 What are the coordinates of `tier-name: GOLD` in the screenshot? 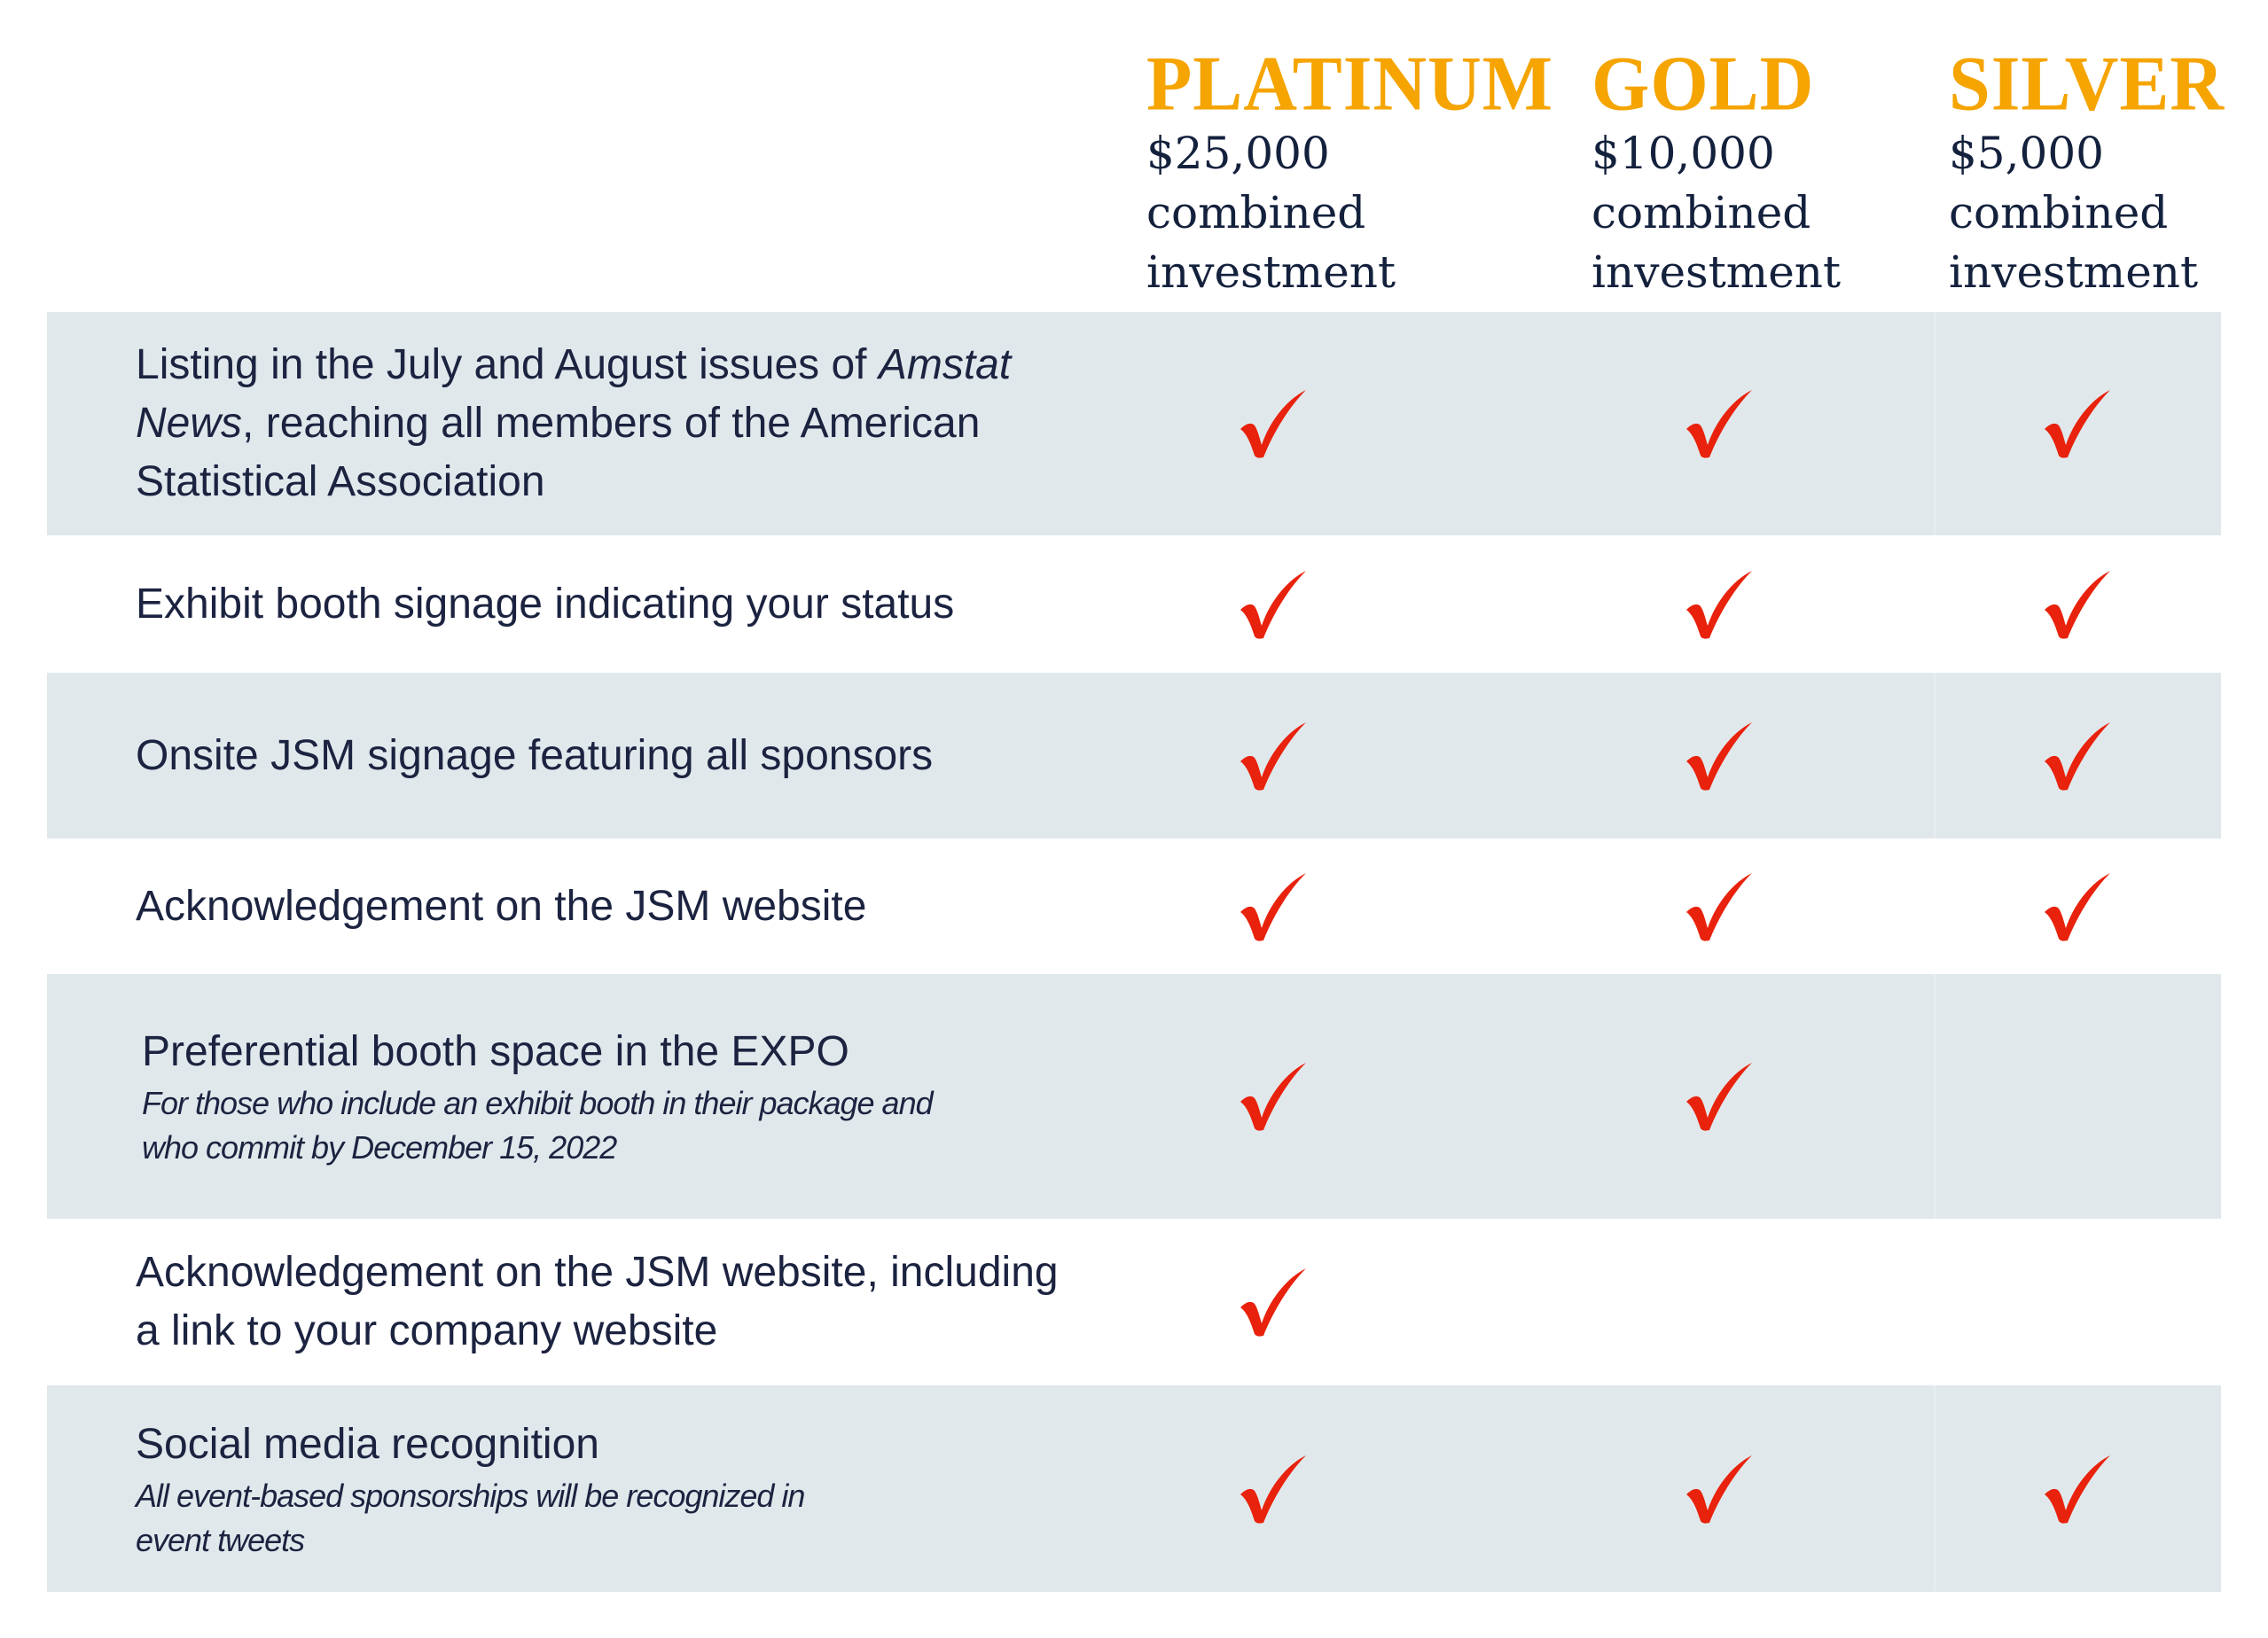 It's located at (1703, 84).